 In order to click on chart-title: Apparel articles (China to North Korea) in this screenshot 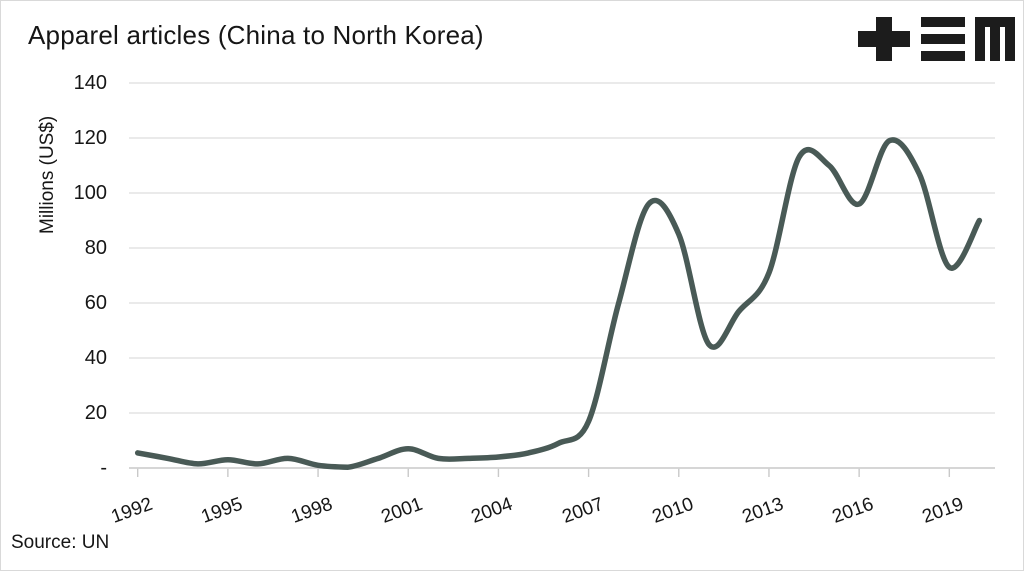, I will do `click(256, 35)`.